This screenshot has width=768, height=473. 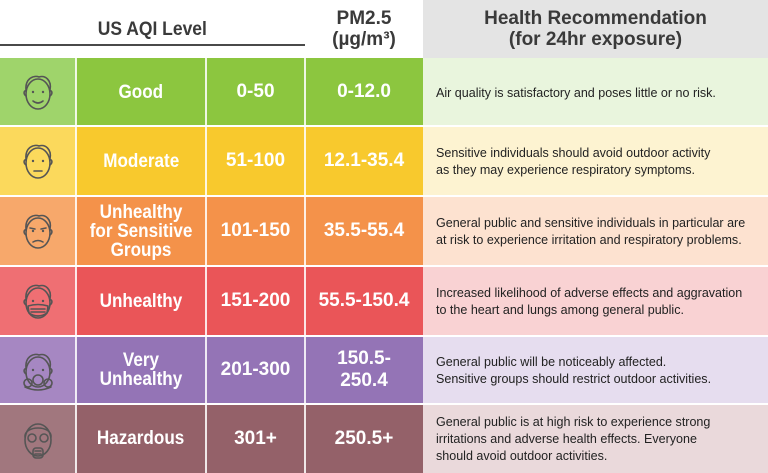 What do you see at coordinates (255, 301) in the screenshot?
I see `aqi-range-value: 151-200` at bounding box center [255, 301].